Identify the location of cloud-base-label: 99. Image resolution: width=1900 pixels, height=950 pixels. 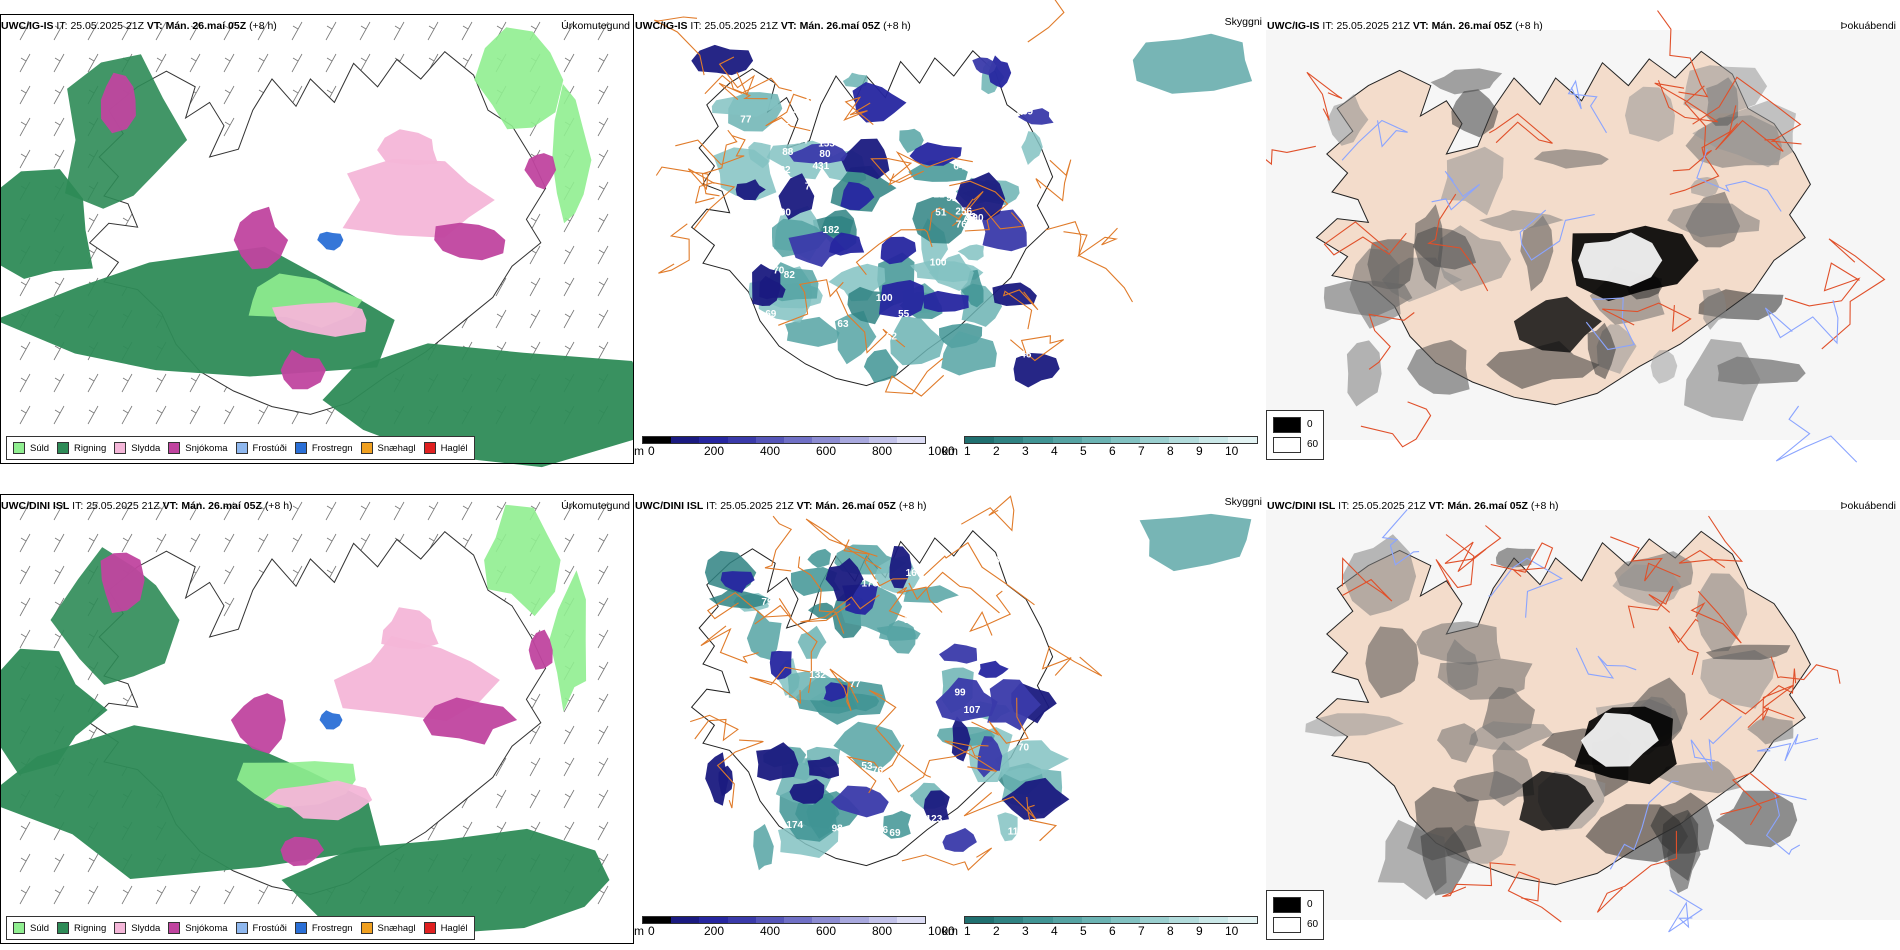
(961, 693).